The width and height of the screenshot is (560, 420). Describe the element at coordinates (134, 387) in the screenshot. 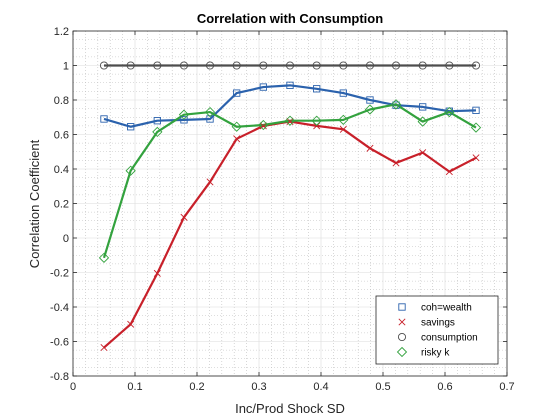

I see `x-tick-label: 0.1` at that location.